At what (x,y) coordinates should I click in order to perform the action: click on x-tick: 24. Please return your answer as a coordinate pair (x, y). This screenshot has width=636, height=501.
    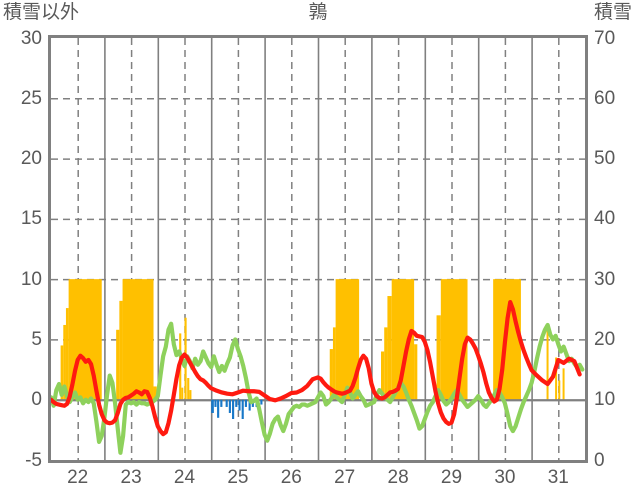
    Looking at the image, I should click on (184, 477).